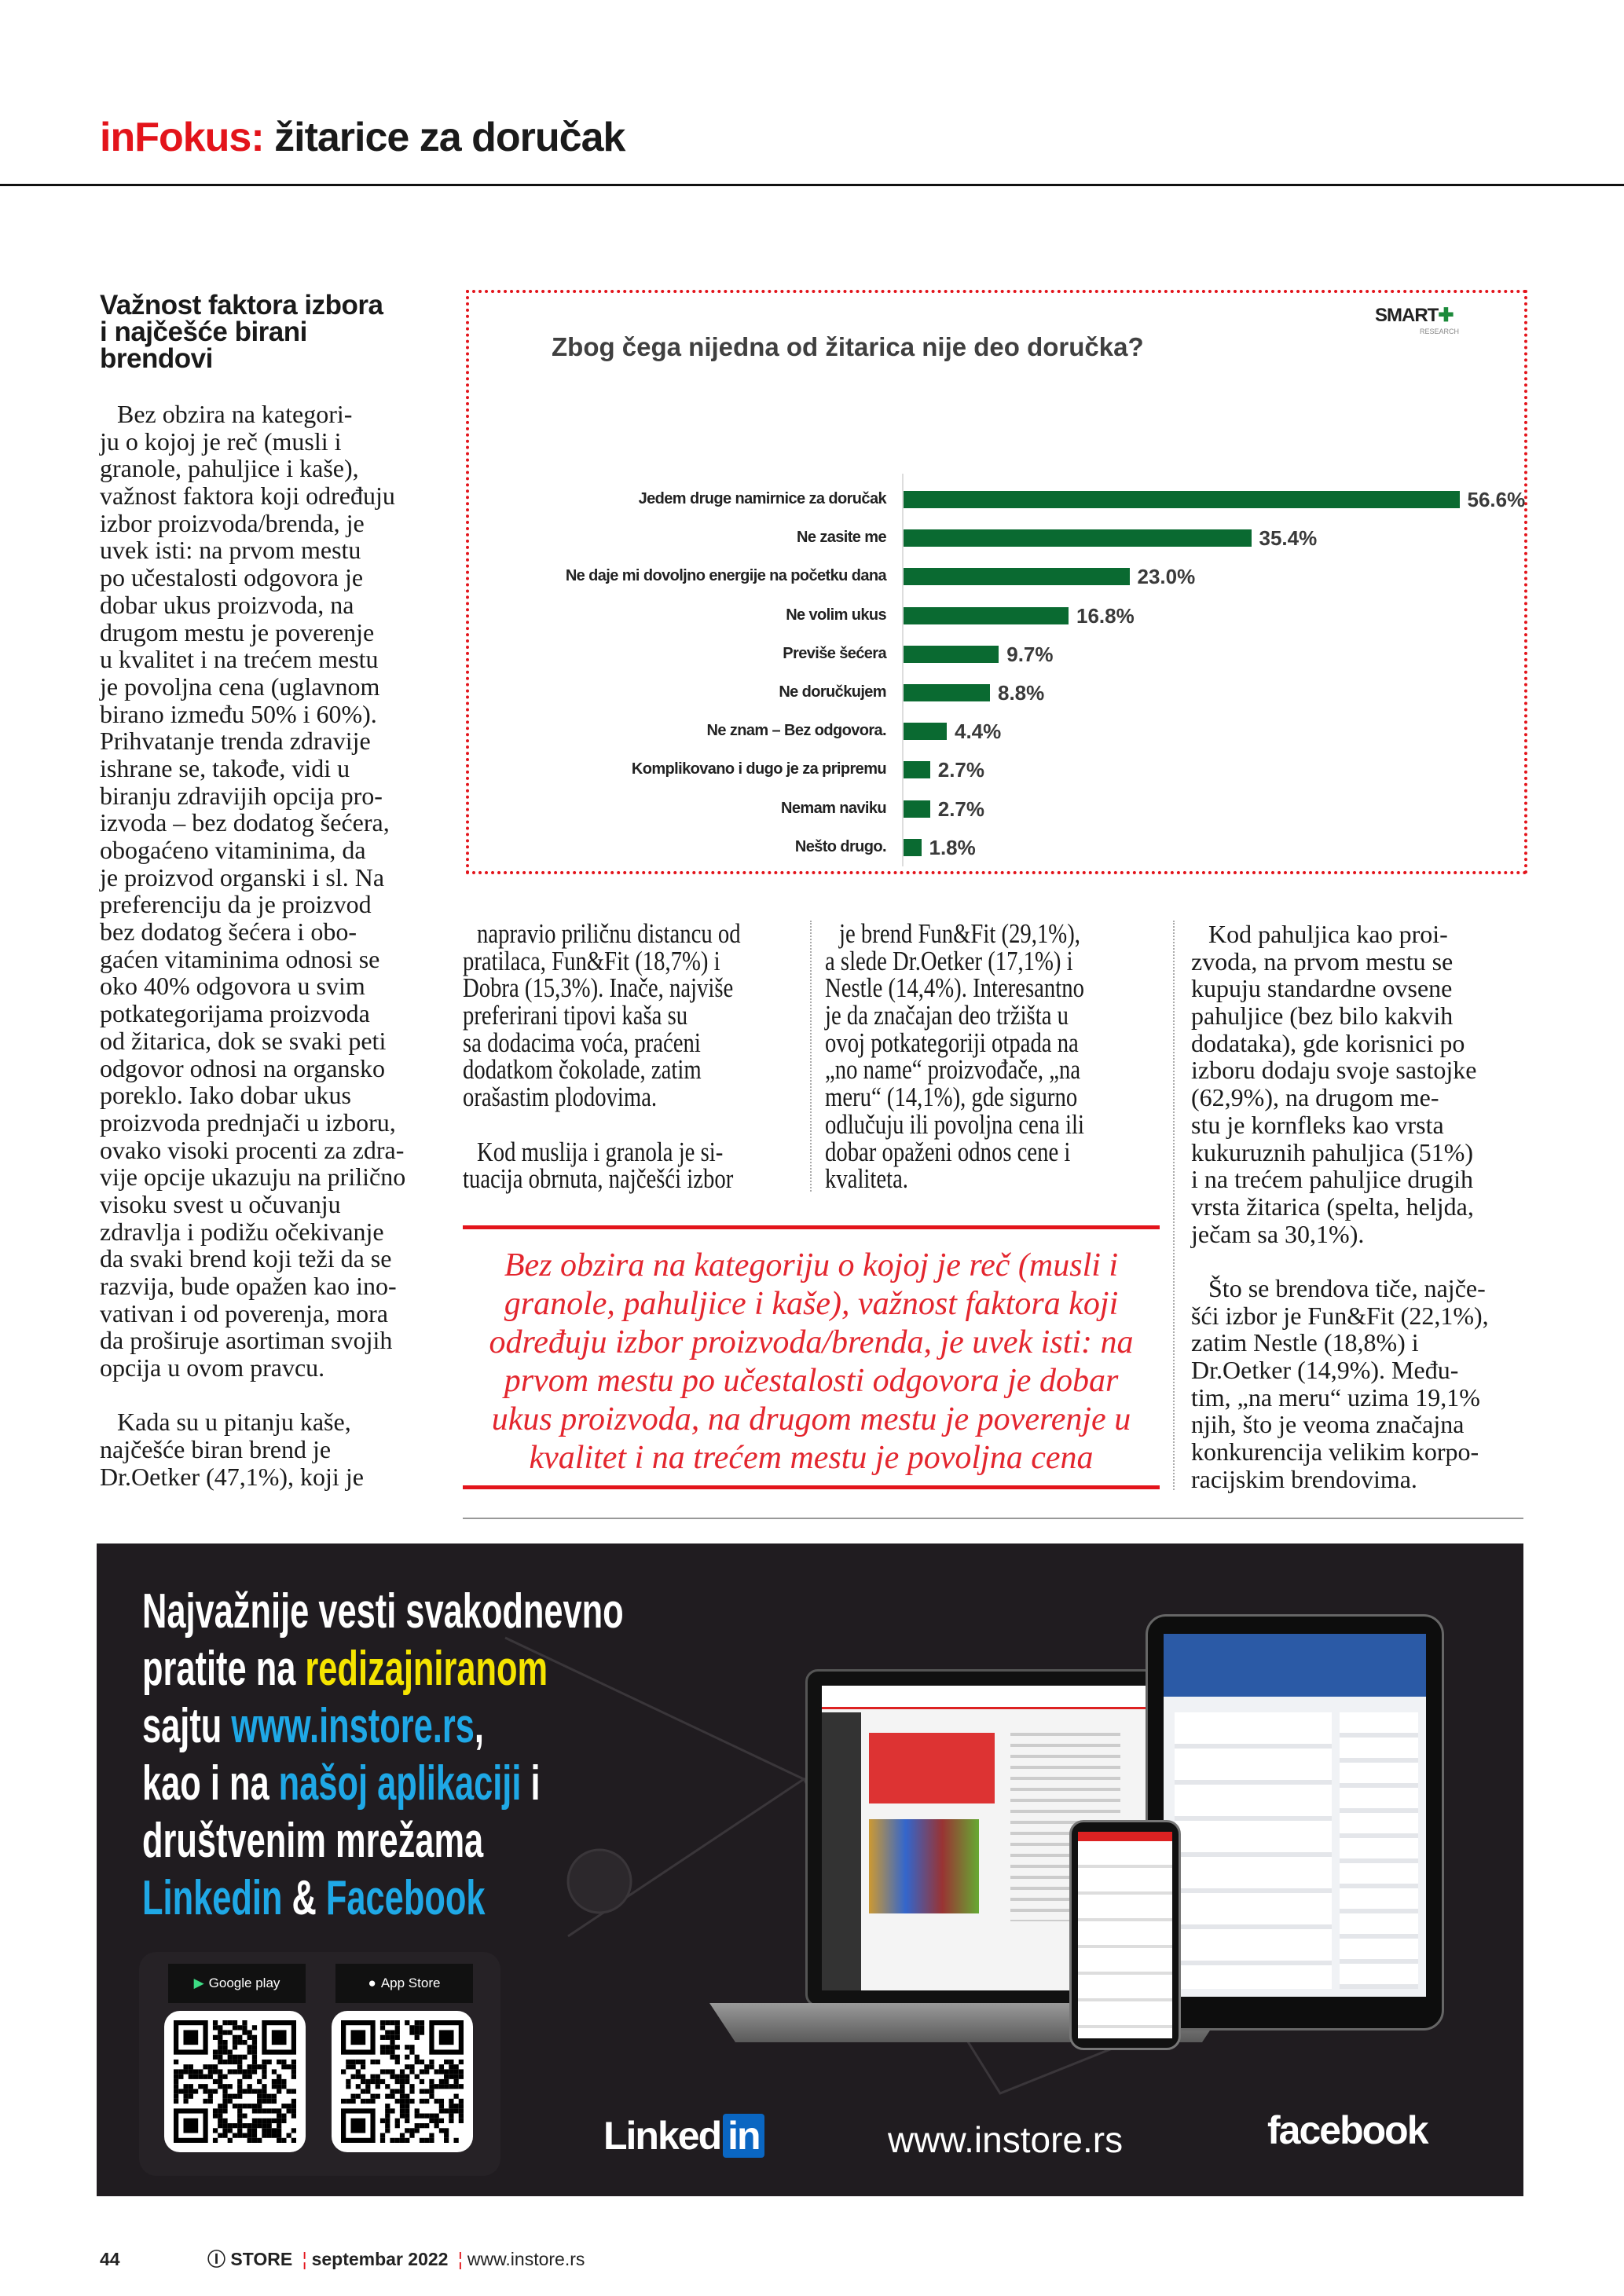 The width and height of the screenshot is (1624, 2296). Describe the element at coordinates (866, 1179) in the screenshot. I see `text-line: kvaliteta.` at that location.